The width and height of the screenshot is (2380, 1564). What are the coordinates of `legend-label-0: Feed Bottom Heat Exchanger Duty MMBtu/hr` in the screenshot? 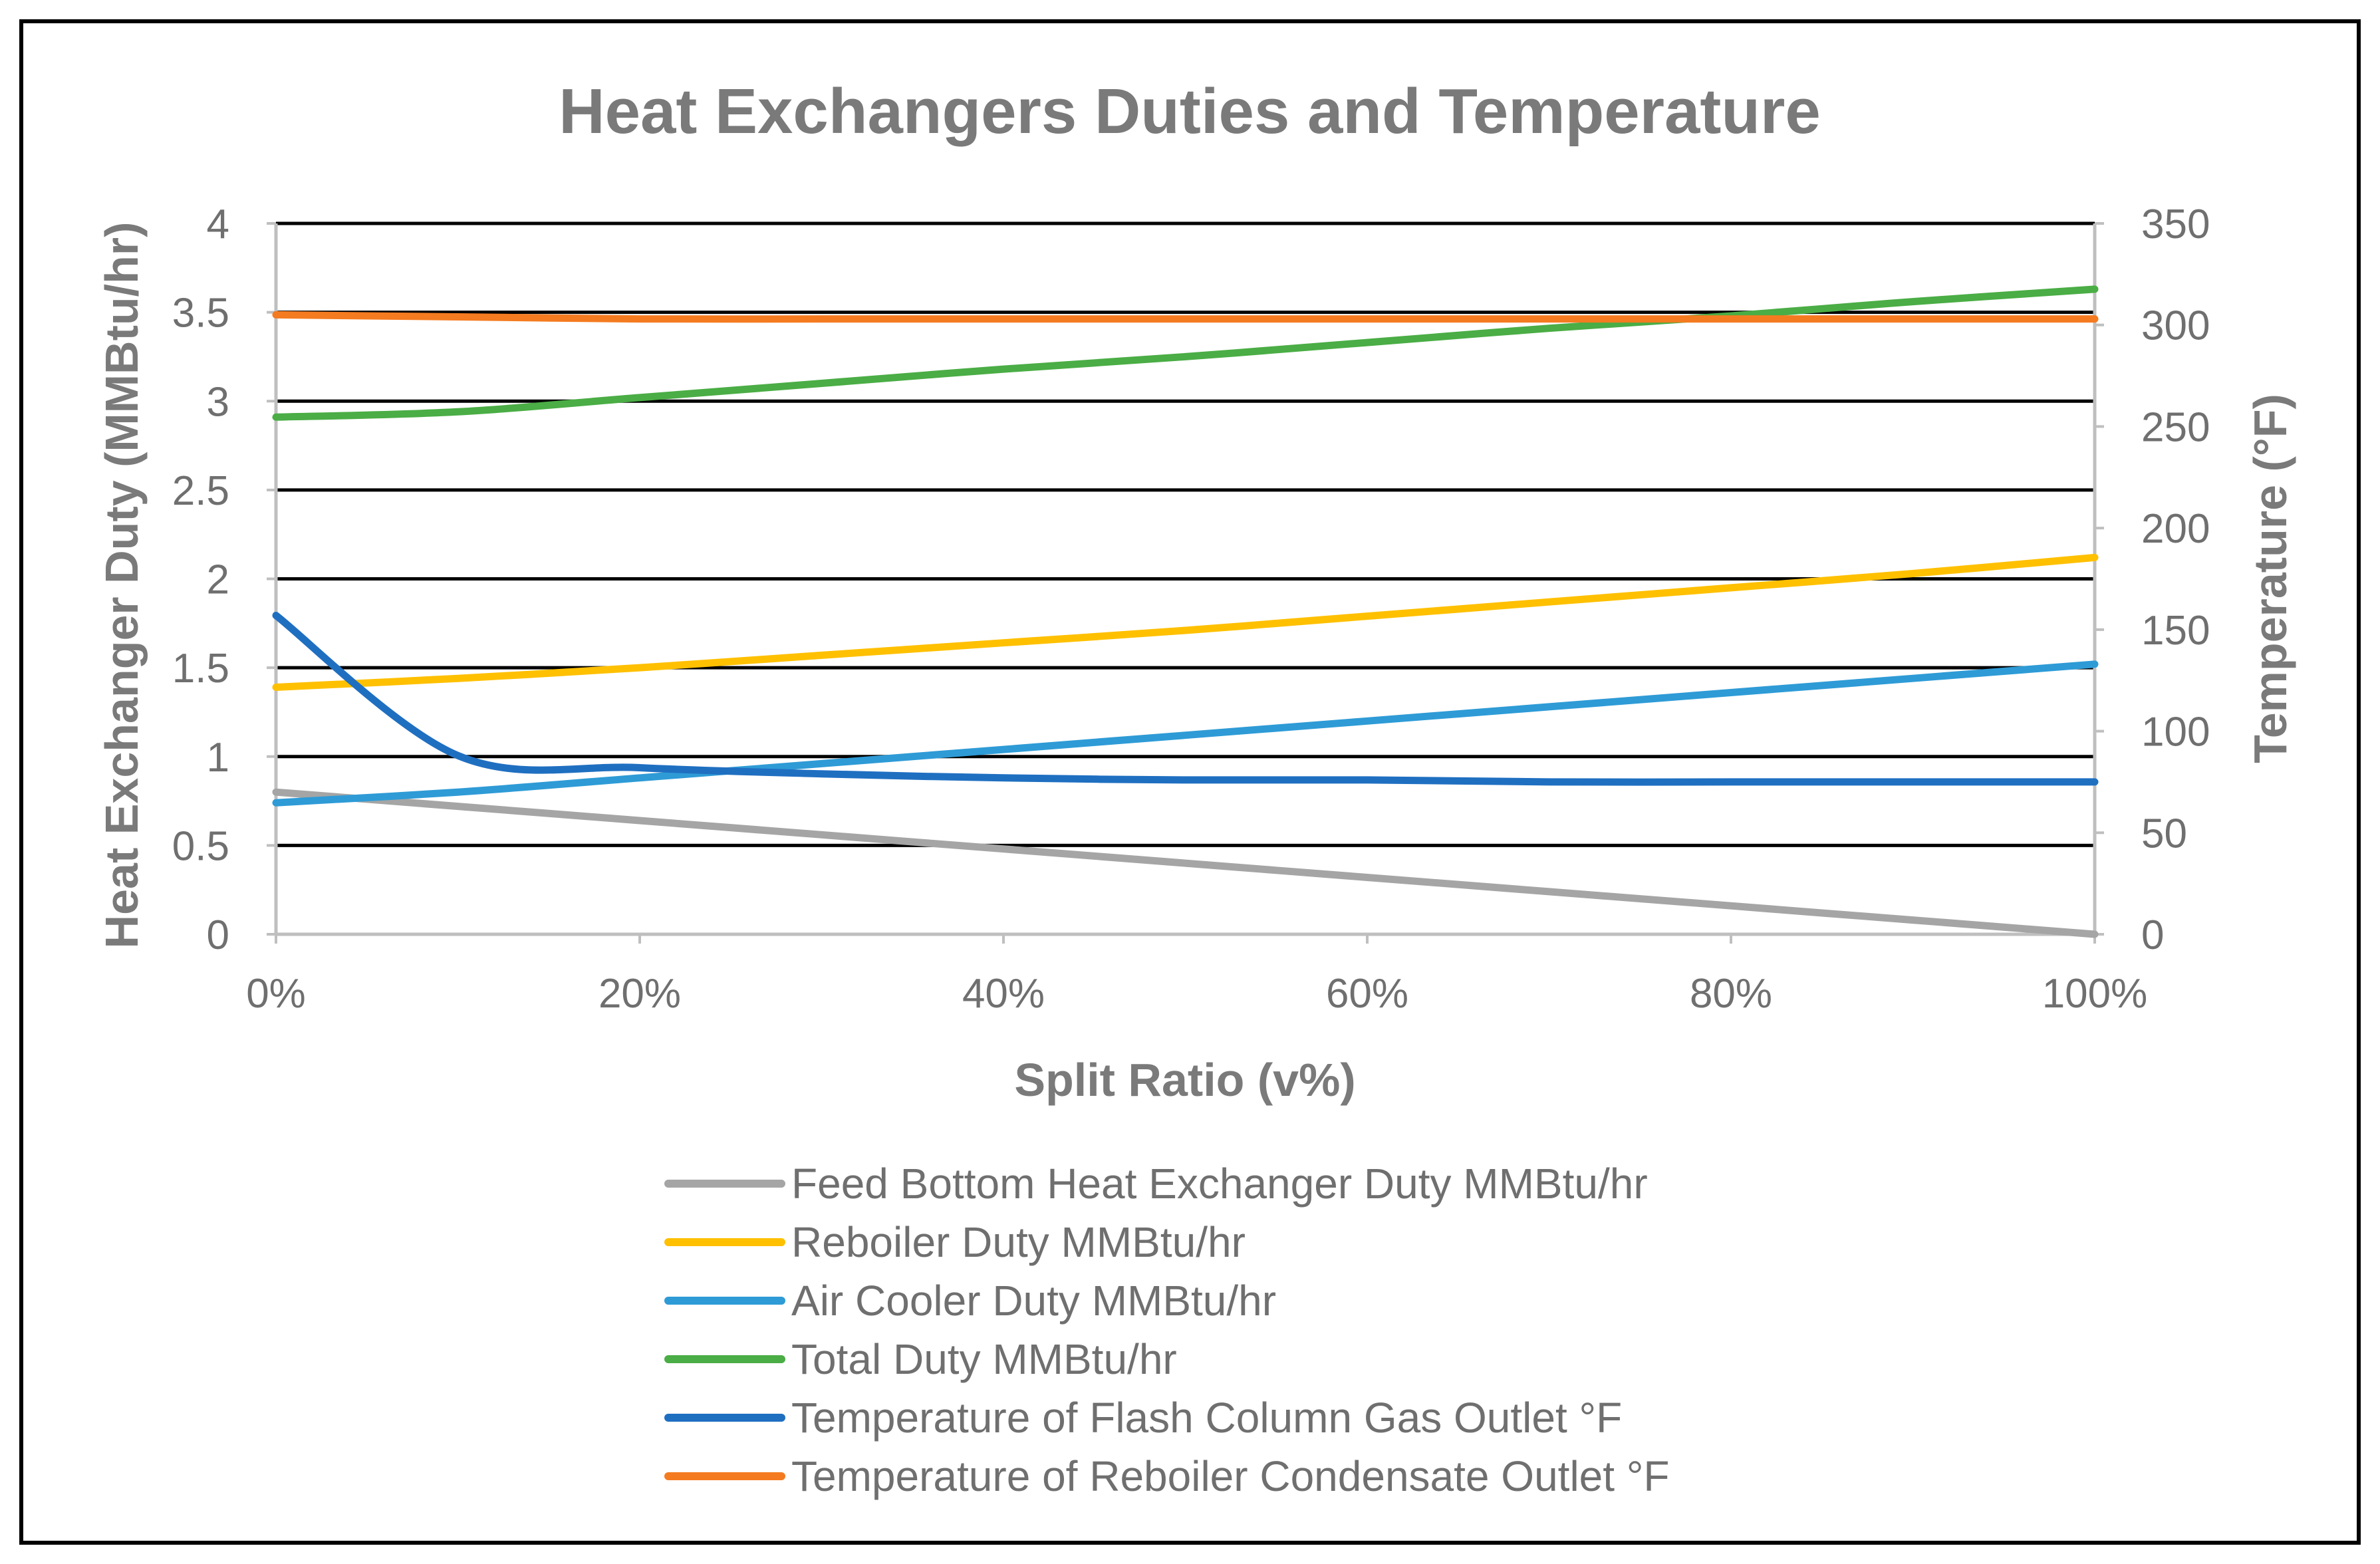 It's located at (1219, 1184).